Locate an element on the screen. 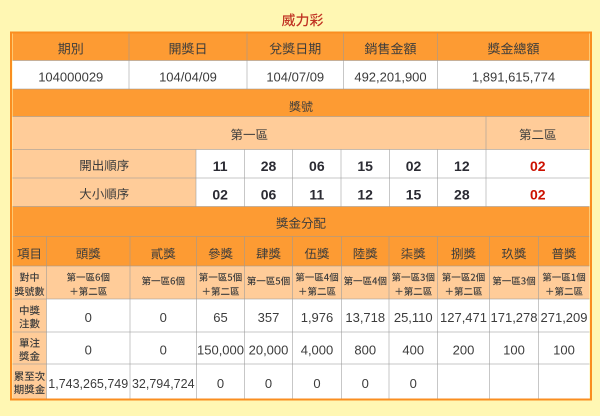 The image size is (600, 416). svg-text: 13,718 is located at coordinates (365, 317).